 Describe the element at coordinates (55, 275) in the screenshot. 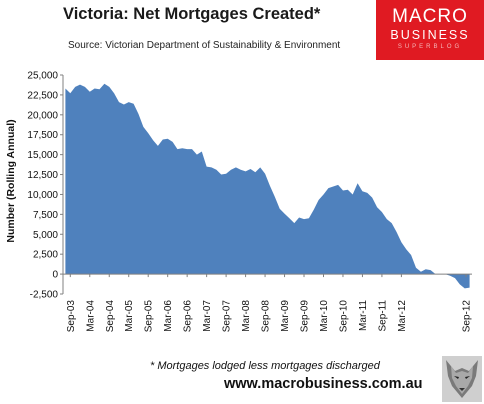

I see `y-tick-label: 0` at that location.